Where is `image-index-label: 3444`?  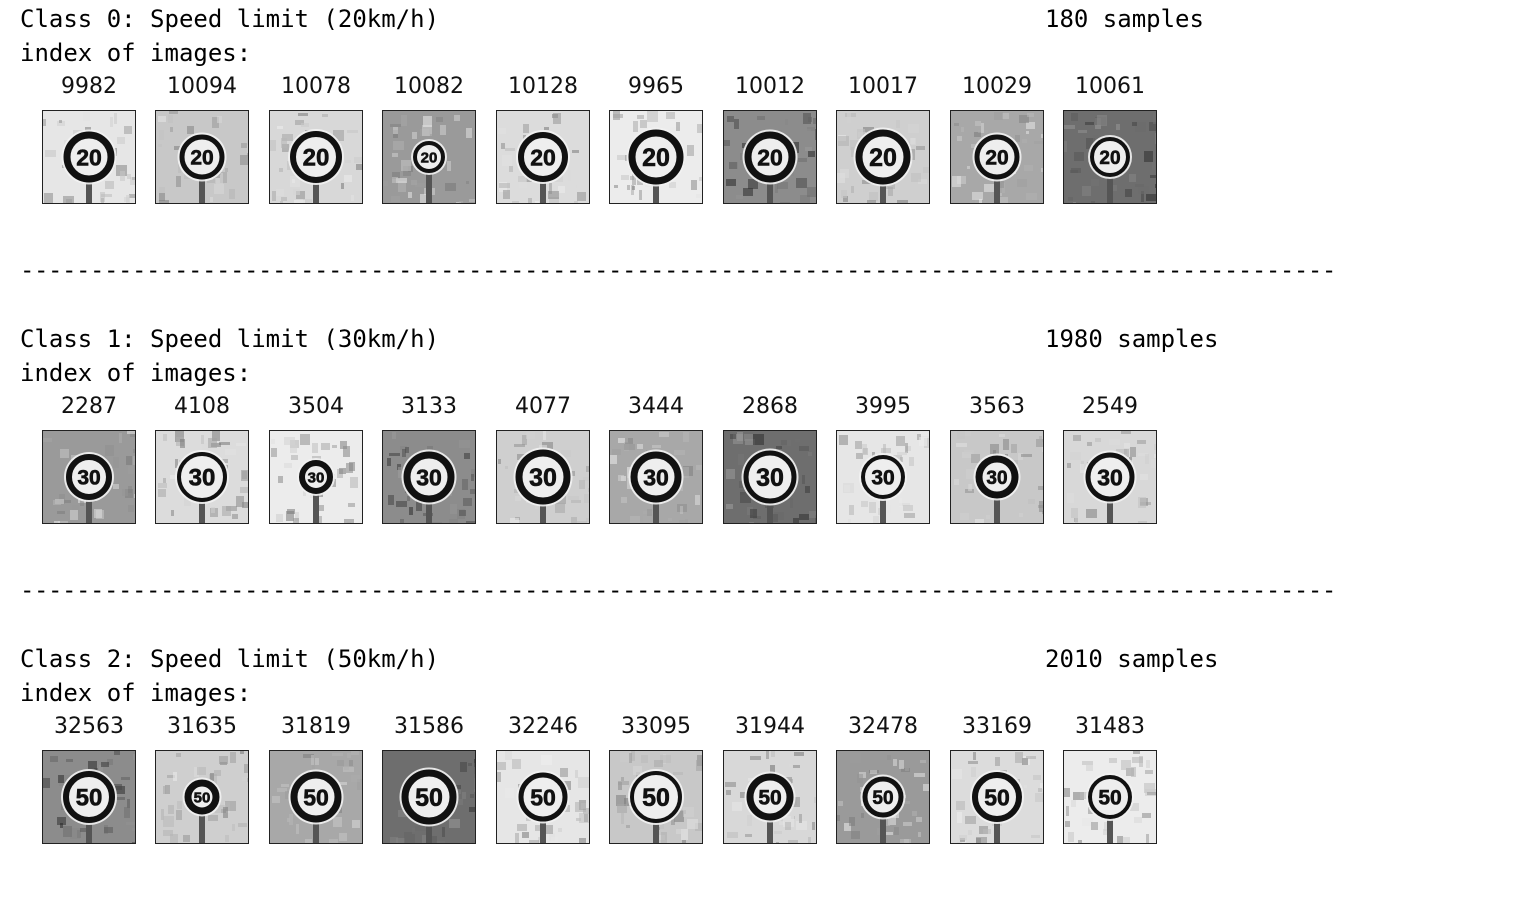
image-index-label: 3444 is located at coordinates (656, 406).